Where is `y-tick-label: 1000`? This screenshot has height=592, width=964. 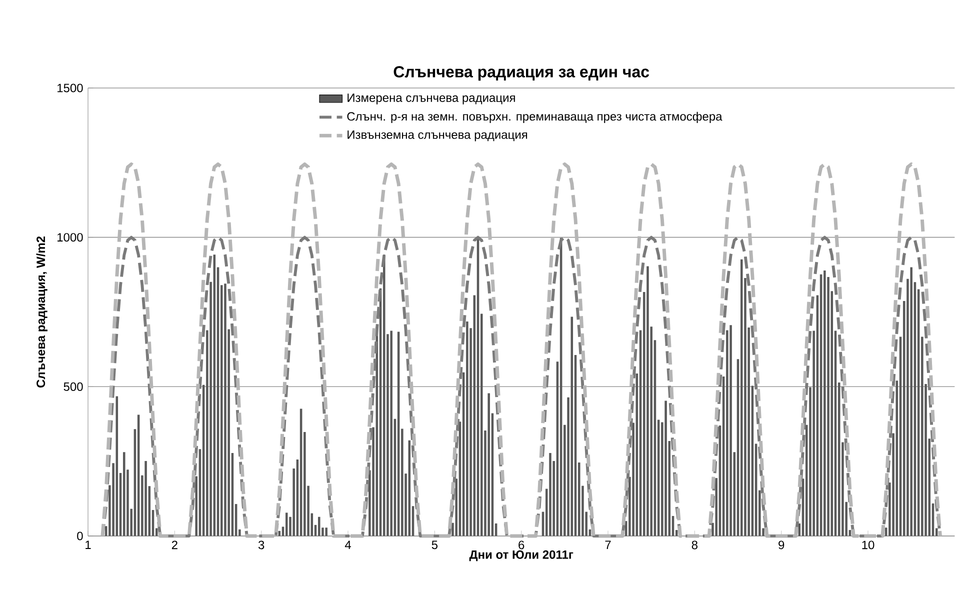
y-tick-label: 1000 is located at coordinates (70, 237).